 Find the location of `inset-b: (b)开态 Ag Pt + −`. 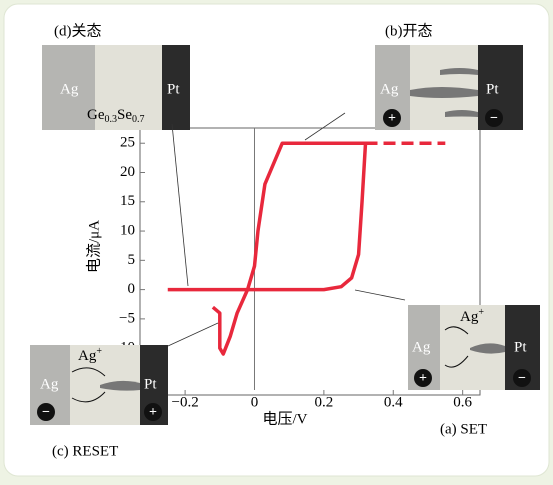

inset-b: (b)开态 Ag Pt + − is located at coordinates (449, 76).